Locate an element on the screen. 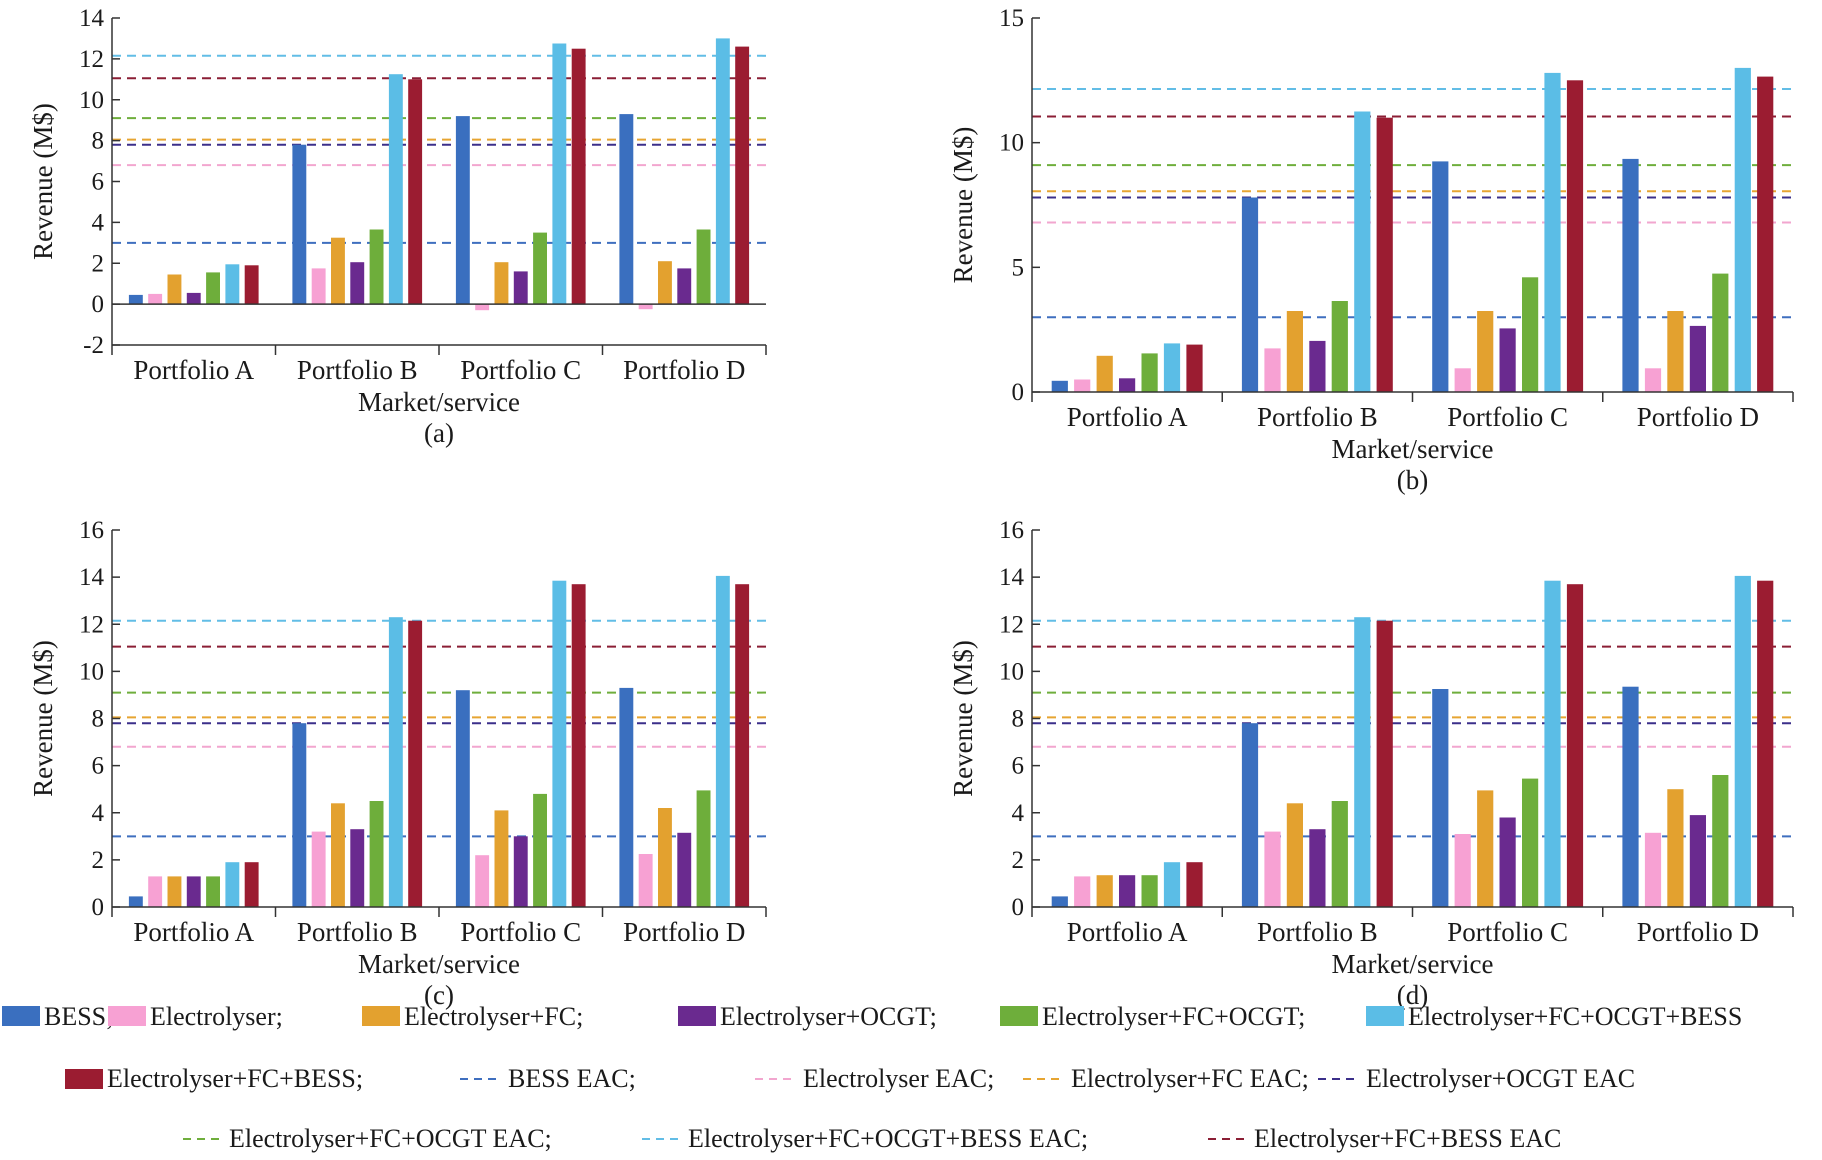 The width and height of the screenshot is (1822, 1160). y-tick-label: -2 is located at coordinates (93, 345).